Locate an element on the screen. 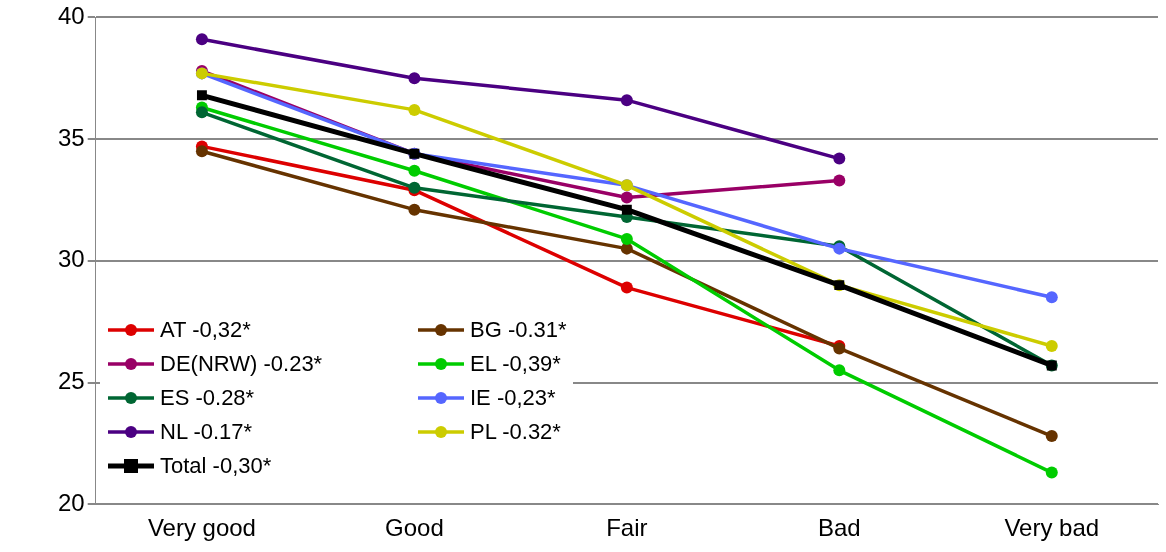 The height and width of the screenshot is (552, 1166). x-tick-label: Very bad is located at coordinates (1052, 528).